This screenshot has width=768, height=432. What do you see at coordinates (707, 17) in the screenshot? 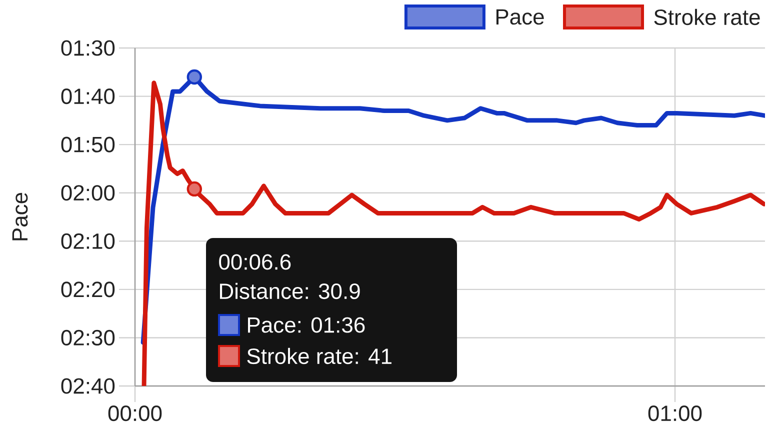
I see `legend-label: Stroke rate` at bounding box center [707, 17].